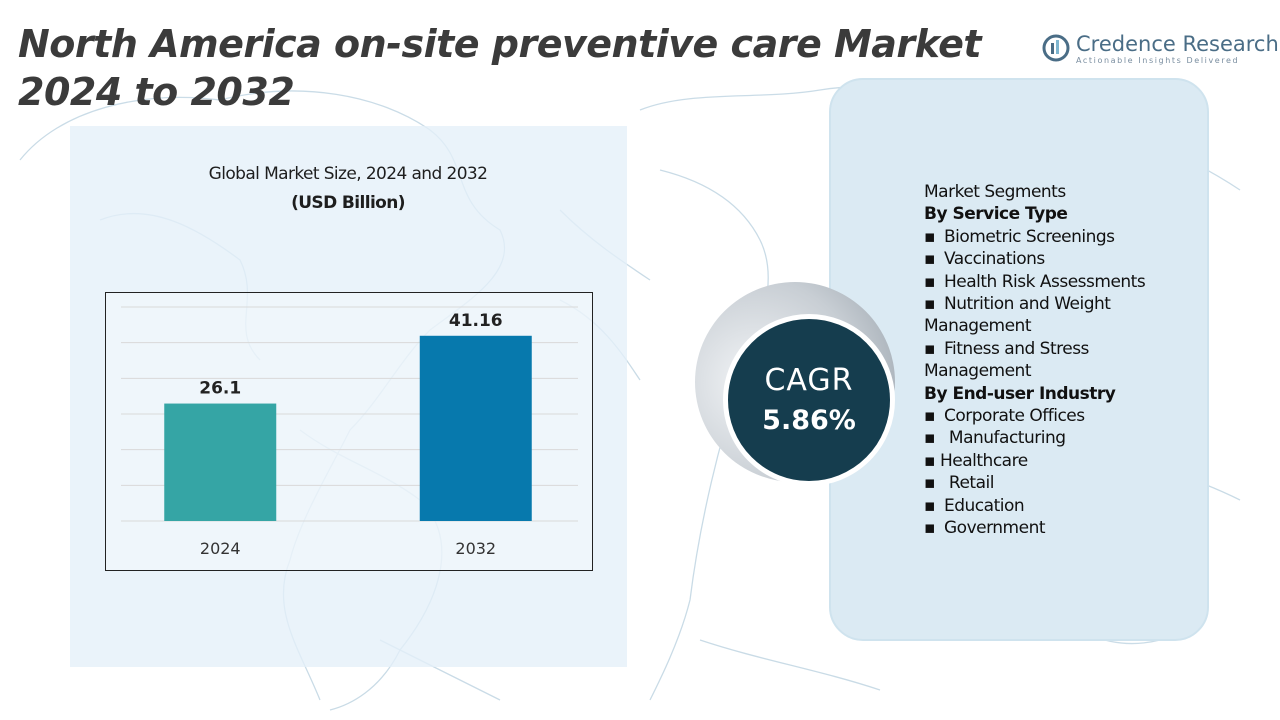 The image size is (1280, 720). Describe the element at coordinates (996, 214) in the screenshot. I see `service-type-heading: By Service Type` at that location.